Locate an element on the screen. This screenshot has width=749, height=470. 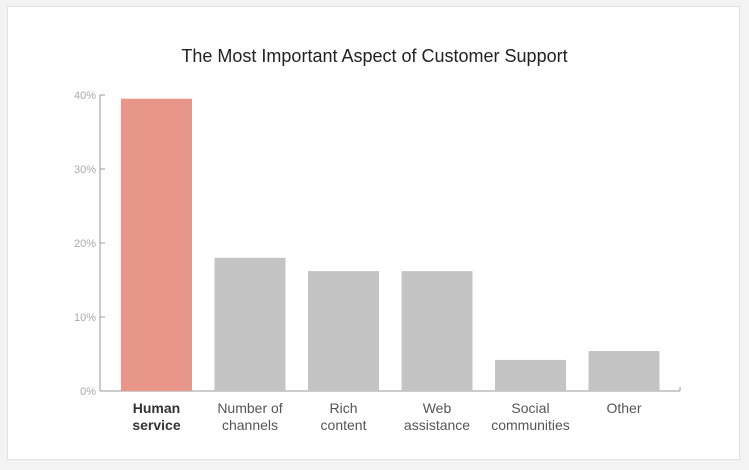
category-label: Other is located at coordinates (623, 408).